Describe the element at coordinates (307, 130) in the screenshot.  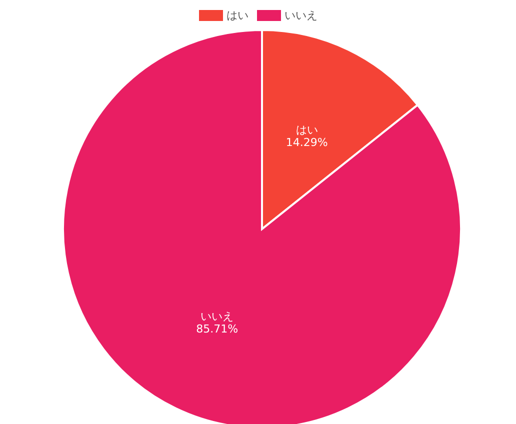
I see `slice-label: はい` at that location.